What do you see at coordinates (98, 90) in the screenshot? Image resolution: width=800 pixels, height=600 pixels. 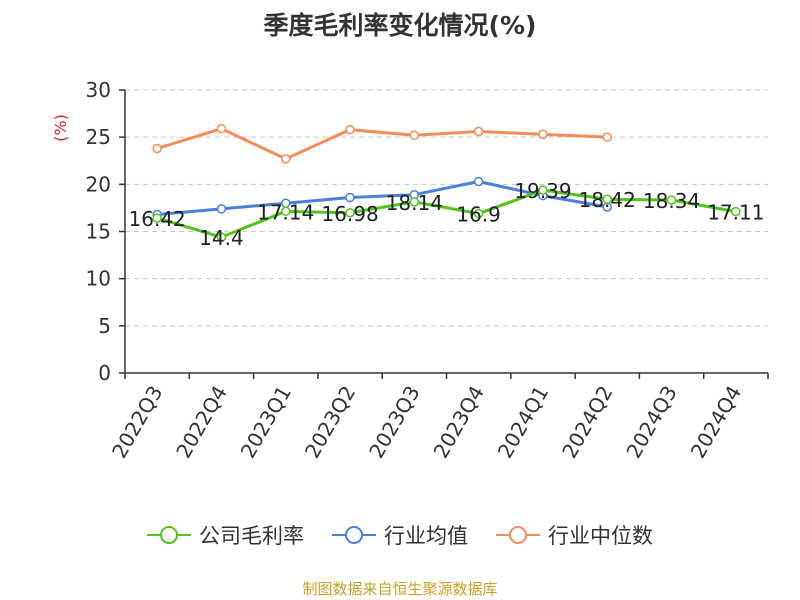 I see `y-tick-label: 30` at bounding box center [98, 90].